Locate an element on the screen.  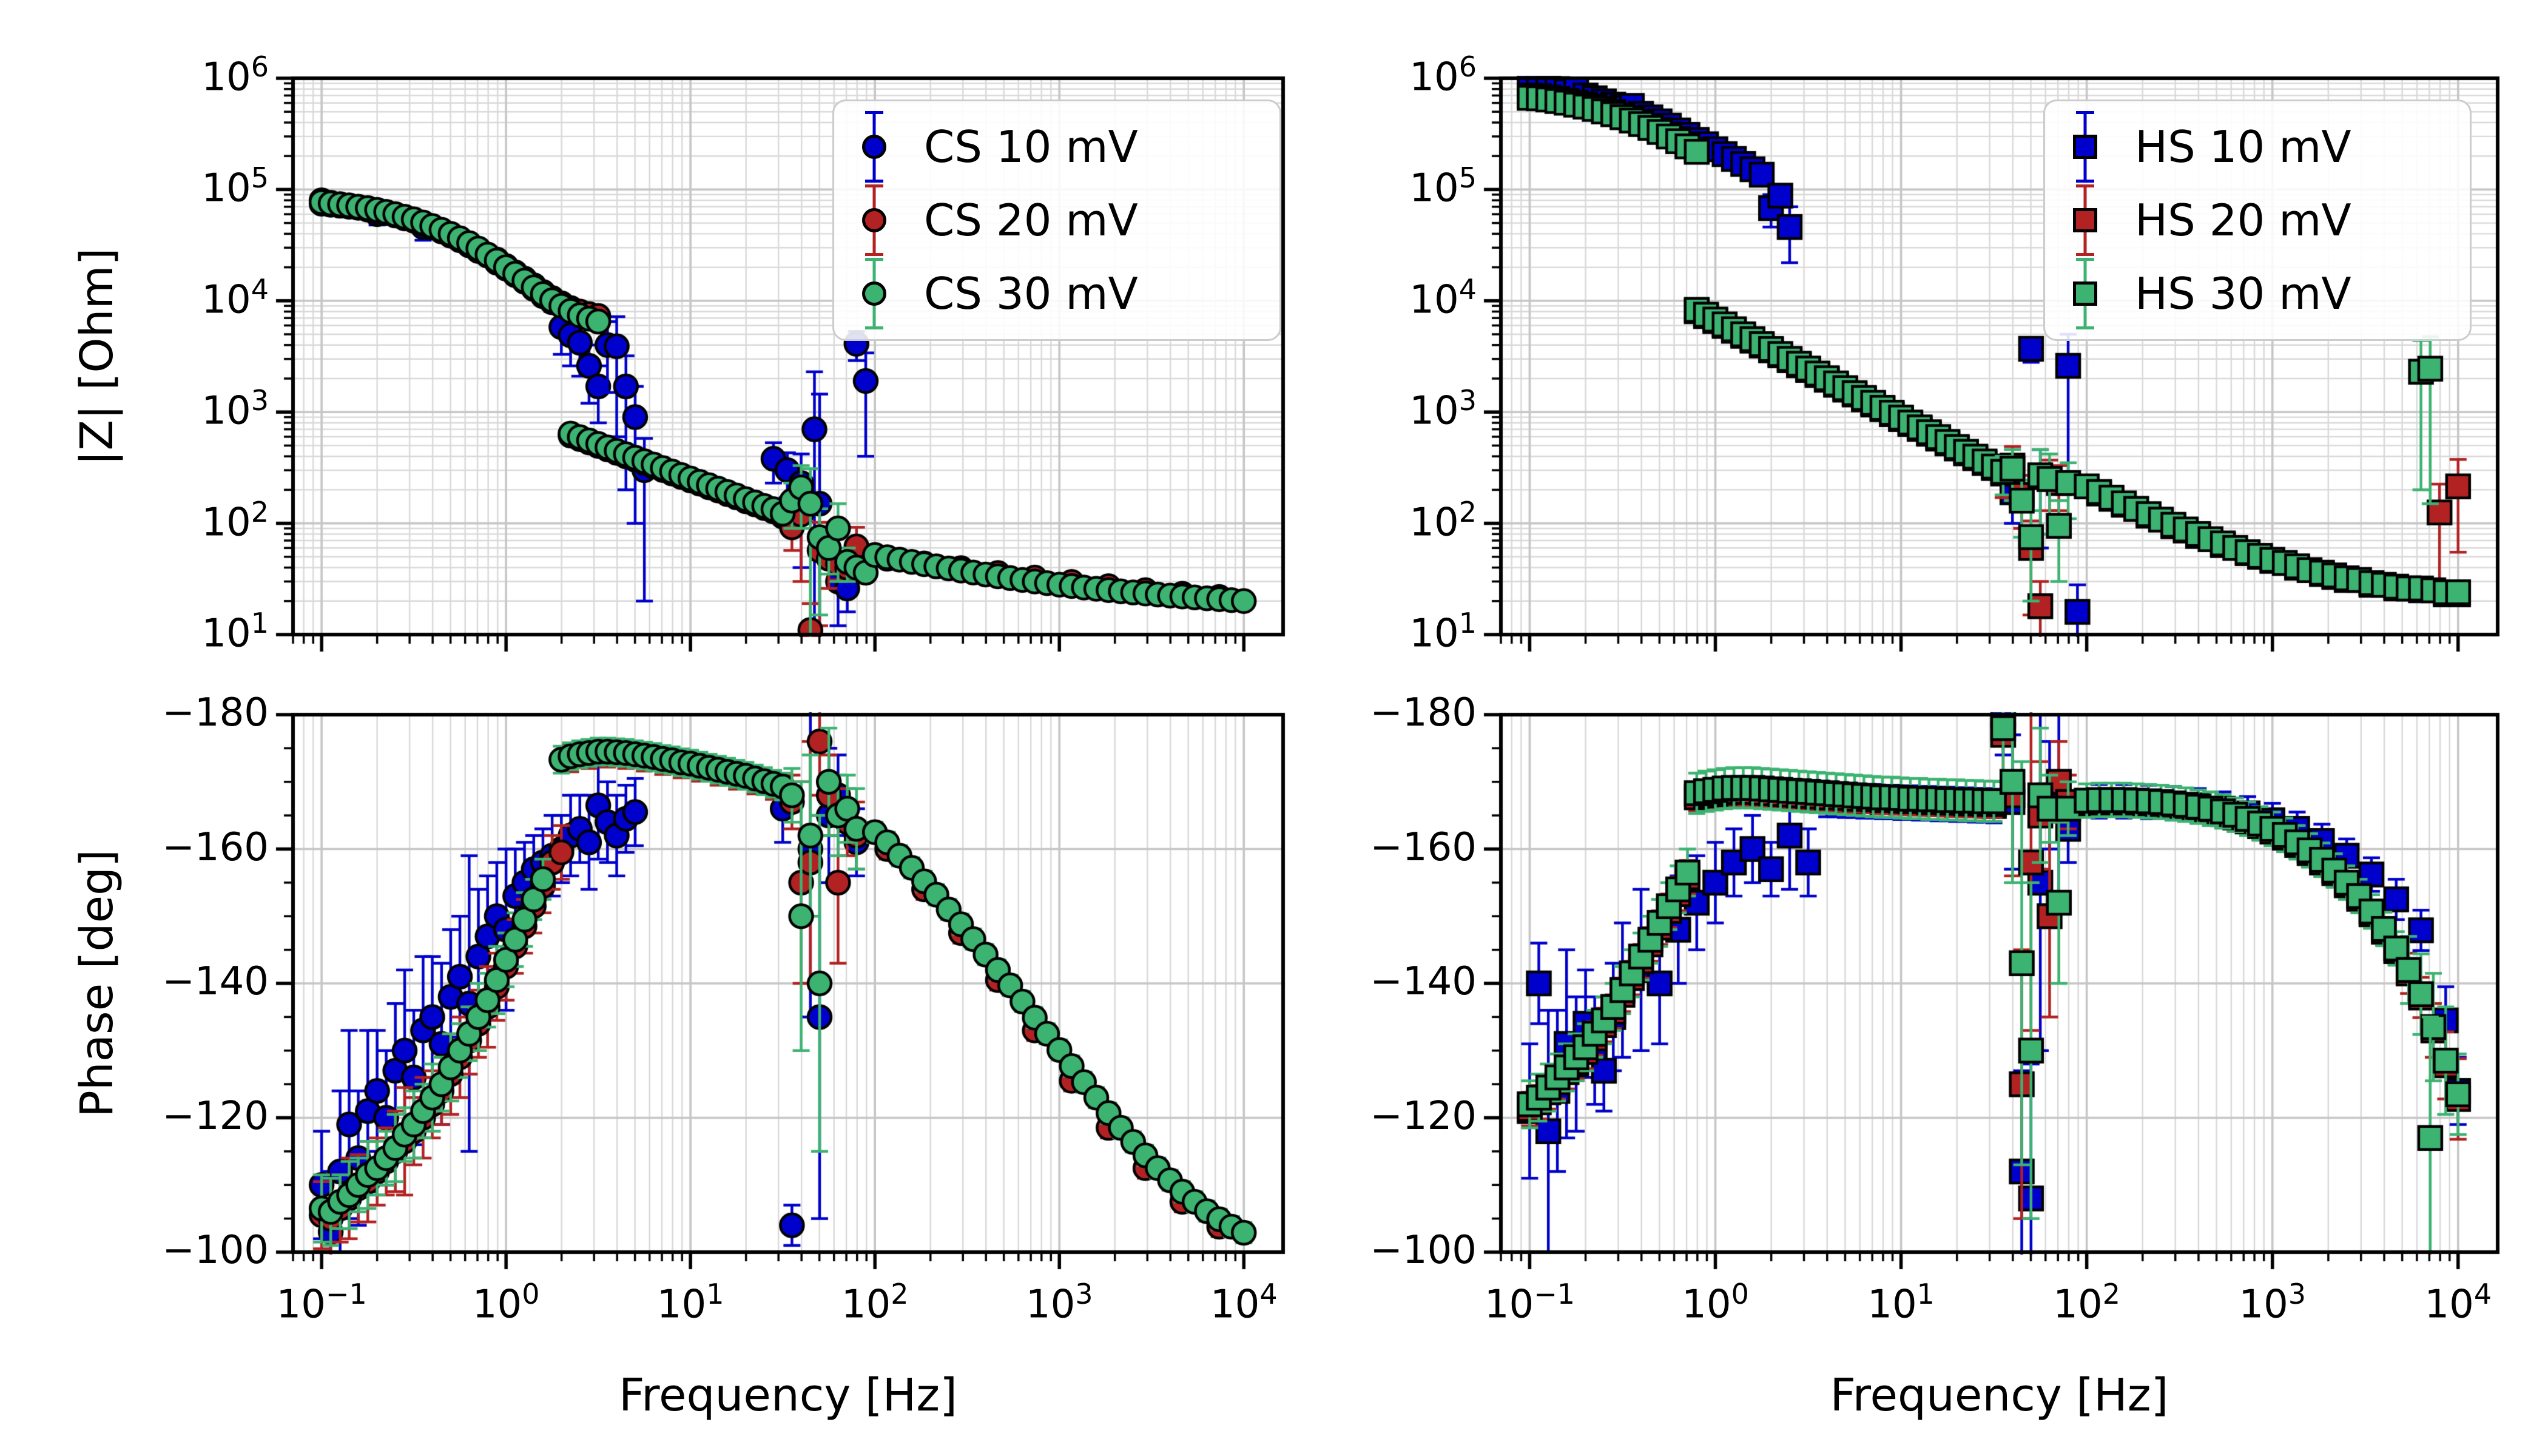
legend-item-hs-30-mv: HS 30 mV is located at coordinates (2264, 294).